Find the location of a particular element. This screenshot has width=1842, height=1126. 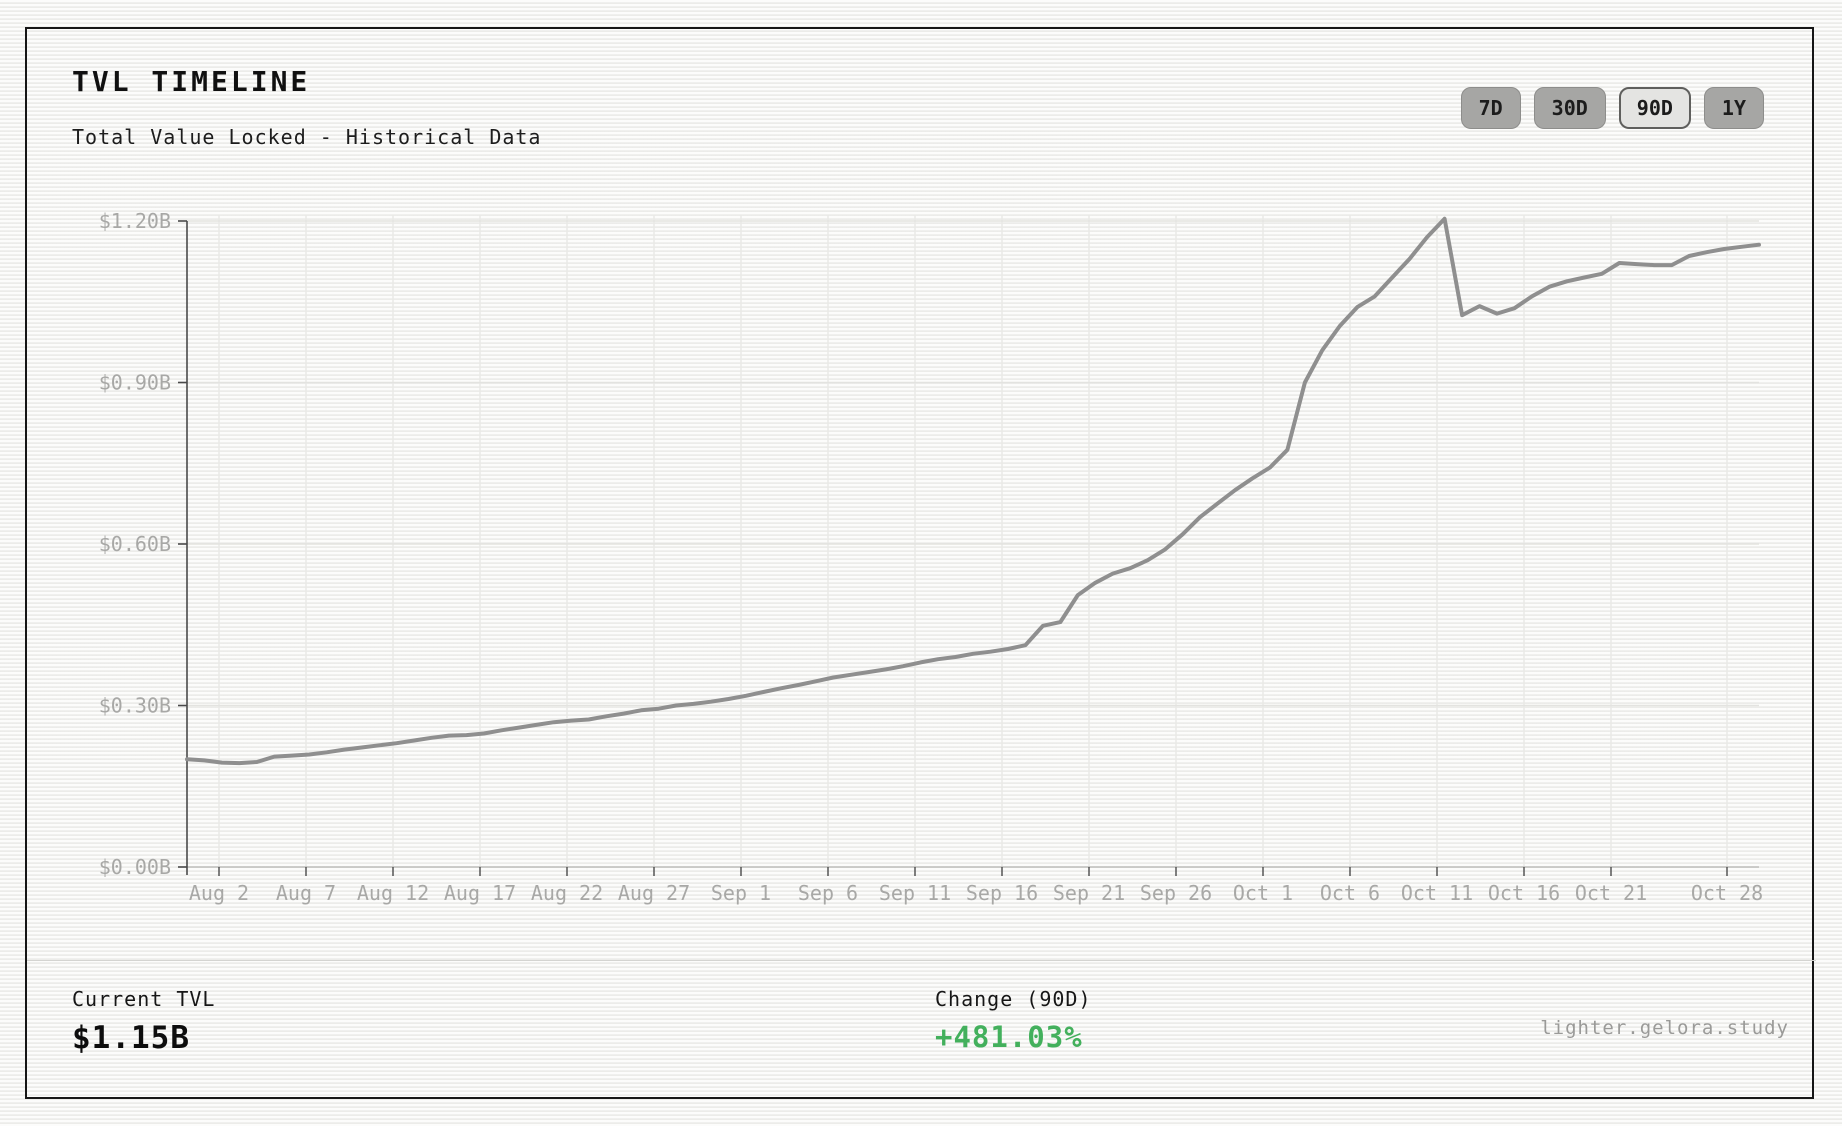

x-tick-label: Aug 22 is located at coordinates (567, 893).